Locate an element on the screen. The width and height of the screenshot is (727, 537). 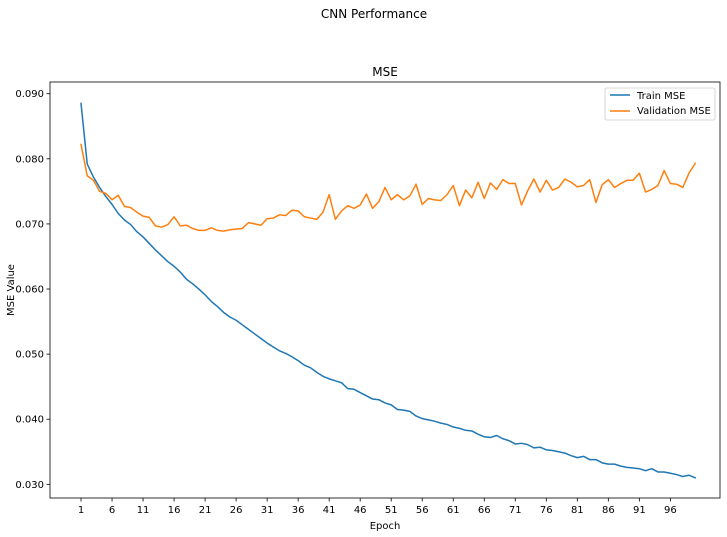
y-axis: 0.030 0.040 0.050 0.060 0.070 0.080 0.090 is located at coordinates (32, 290).